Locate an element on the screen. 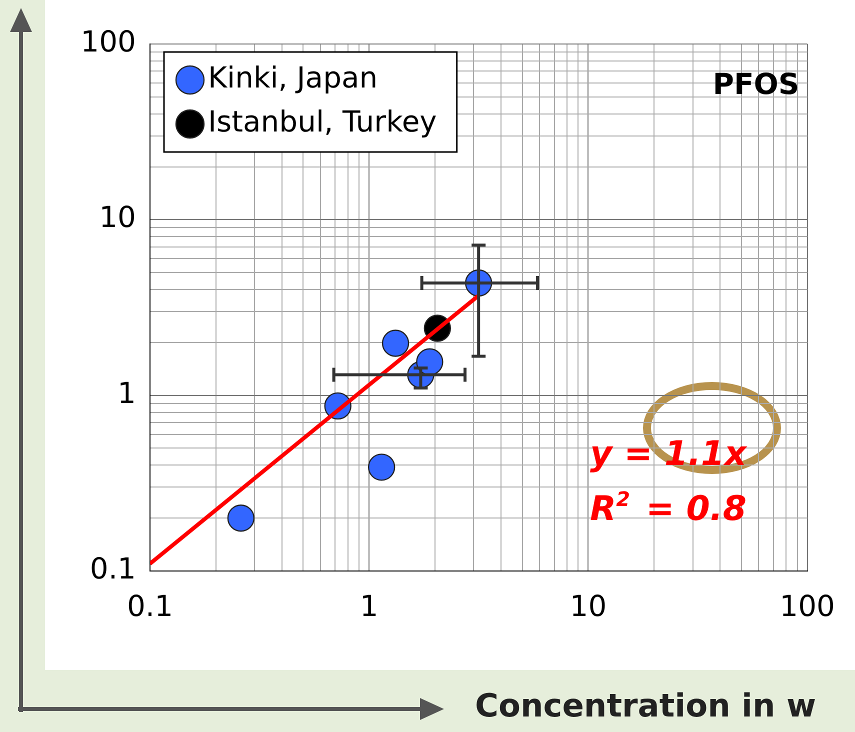 This screenshot has width=855, height=732. x-axis-title: Concentration in w is located at coordinates (645, 705).